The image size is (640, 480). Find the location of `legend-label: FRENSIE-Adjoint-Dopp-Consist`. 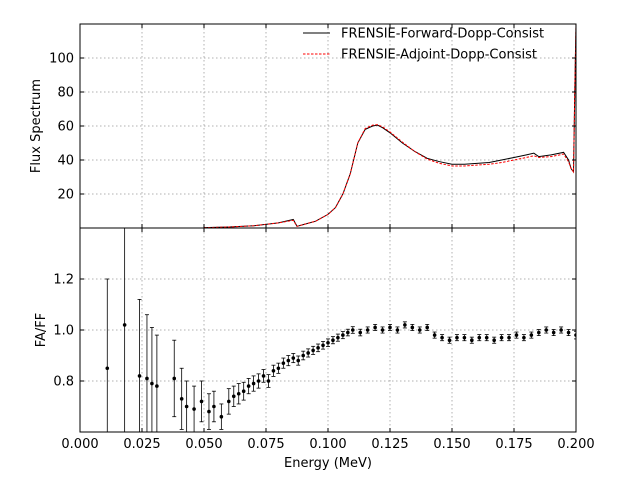

legend-label: FRENSIE-Adjoint-Dopp-Consist is located at coordinates (439, 55).